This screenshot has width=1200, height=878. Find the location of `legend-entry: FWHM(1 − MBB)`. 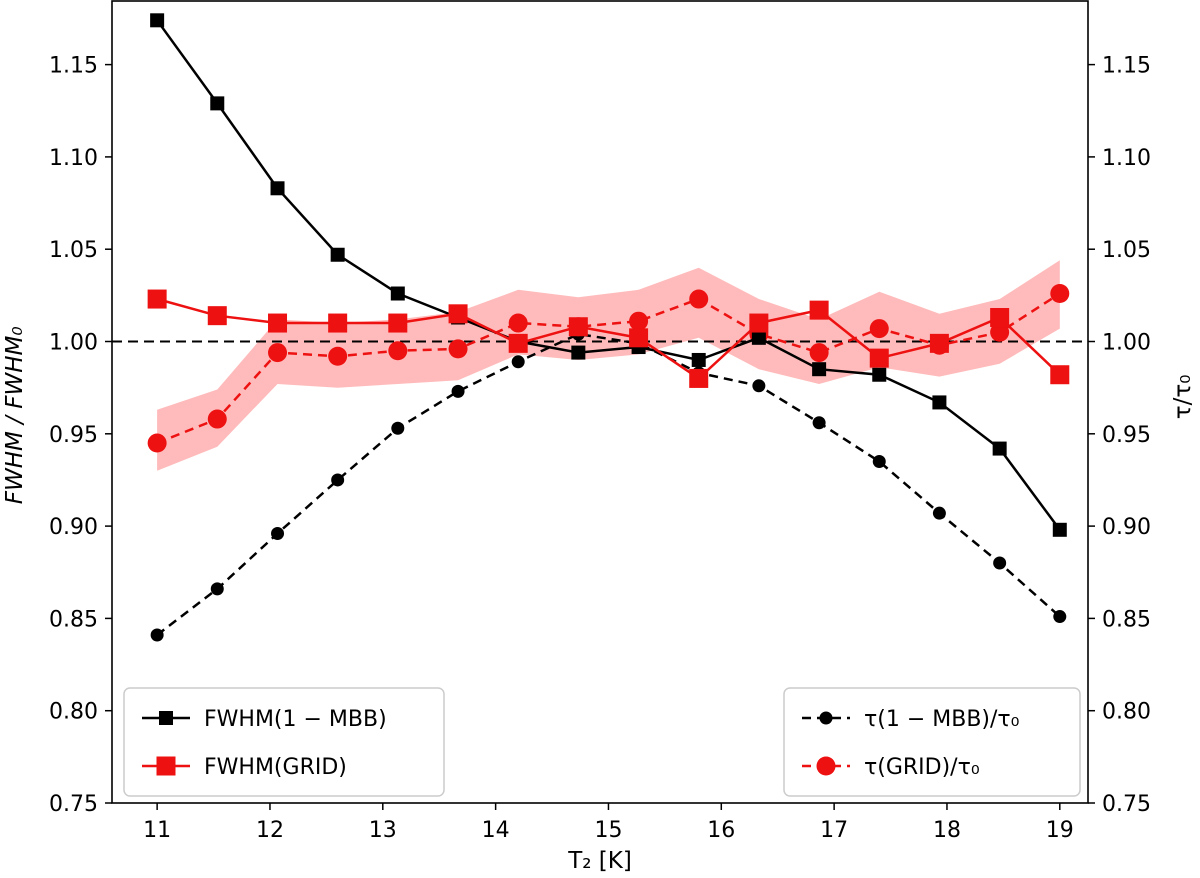

legend-entry: FWHM(1 − MBB) is located at coordinates (264, 719).